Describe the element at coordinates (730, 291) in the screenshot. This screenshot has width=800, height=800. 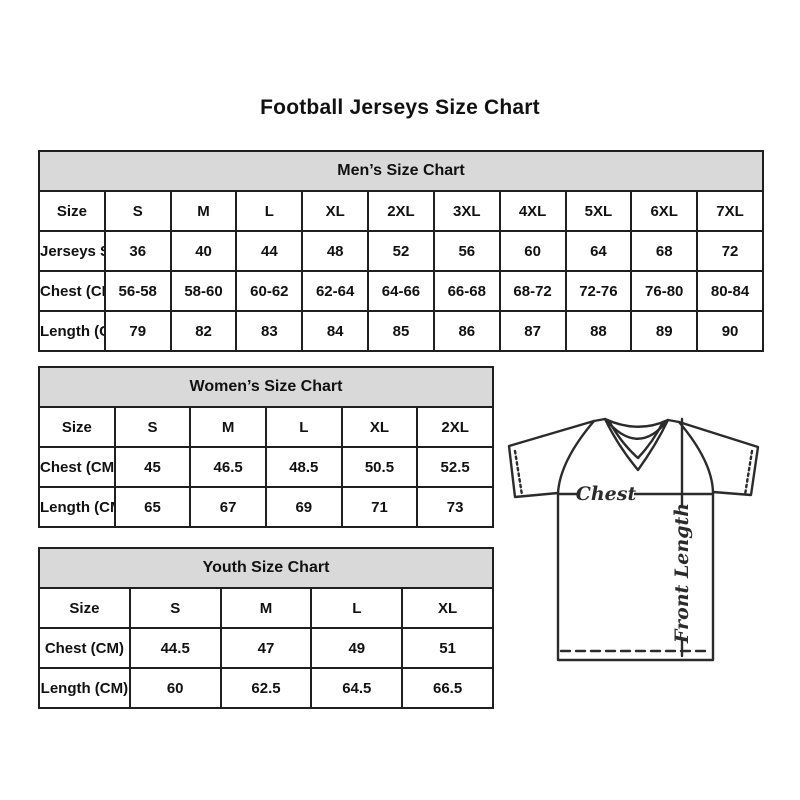
I see `size-cell: 80-84` at that location.